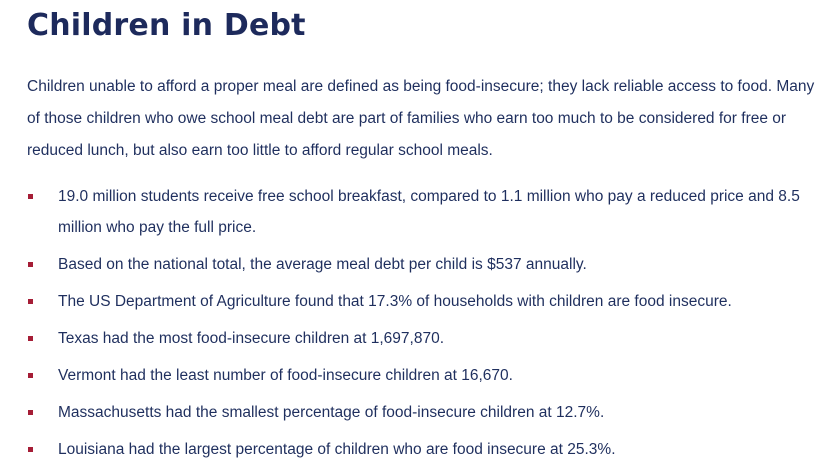 This screenshot has height=471, width=829. I want to click on page-title: Children in Debt, so click(166, 25).